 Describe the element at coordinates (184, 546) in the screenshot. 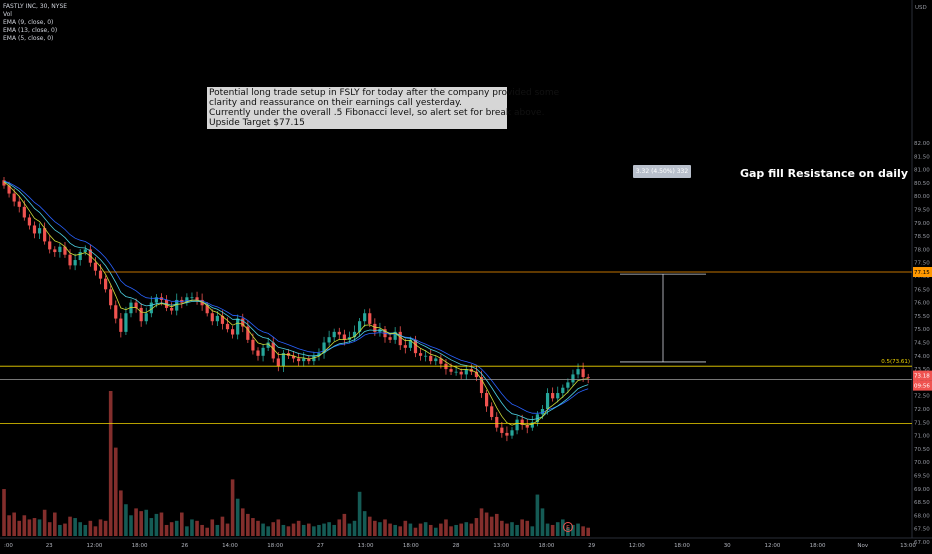

I see `time-tick-label: 26` at that location.